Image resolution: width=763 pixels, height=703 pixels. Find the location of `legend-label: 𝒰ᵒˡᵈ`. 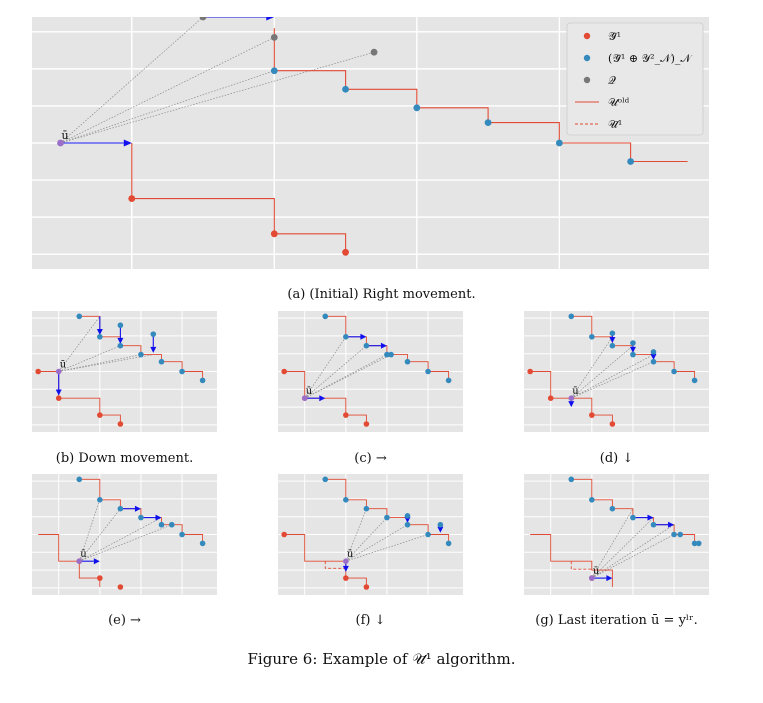

legend-label: 𝒰ᵒˡᵈ is located at coordinates (619, 102).